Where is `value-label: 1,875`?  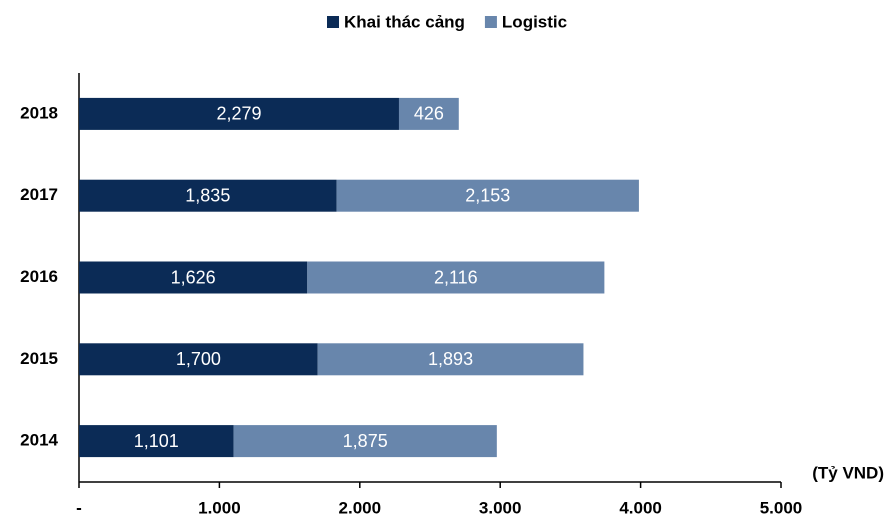
value-label: 1,875 is located at coordinates (365, 441).